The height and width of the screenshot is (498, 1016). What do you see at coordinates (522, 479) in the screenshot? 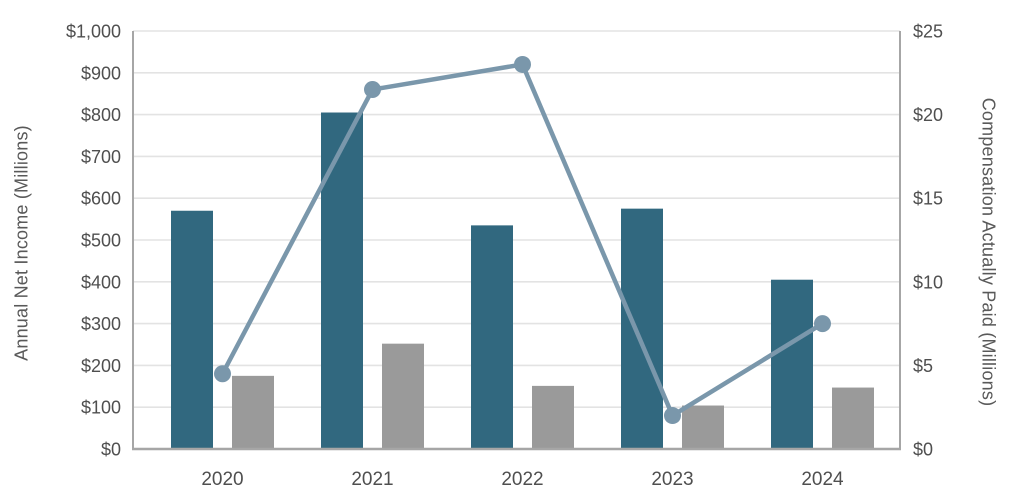
I see `x-axis-category-label: 2022` at bounding box center [522, 479].